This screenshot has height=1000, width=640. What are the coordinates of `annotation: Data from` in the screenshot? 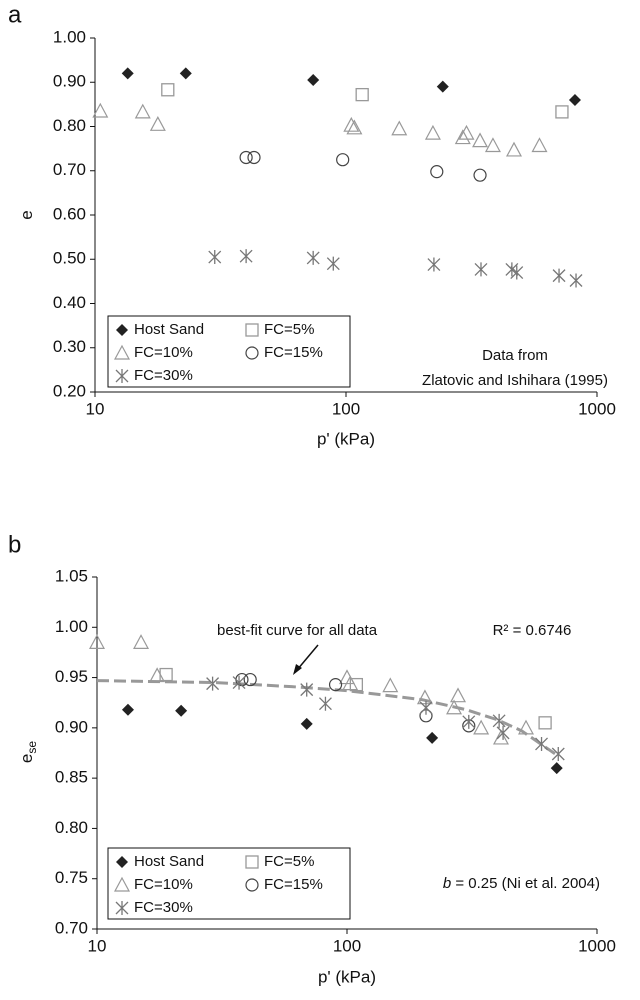 It's located at (515, 355).